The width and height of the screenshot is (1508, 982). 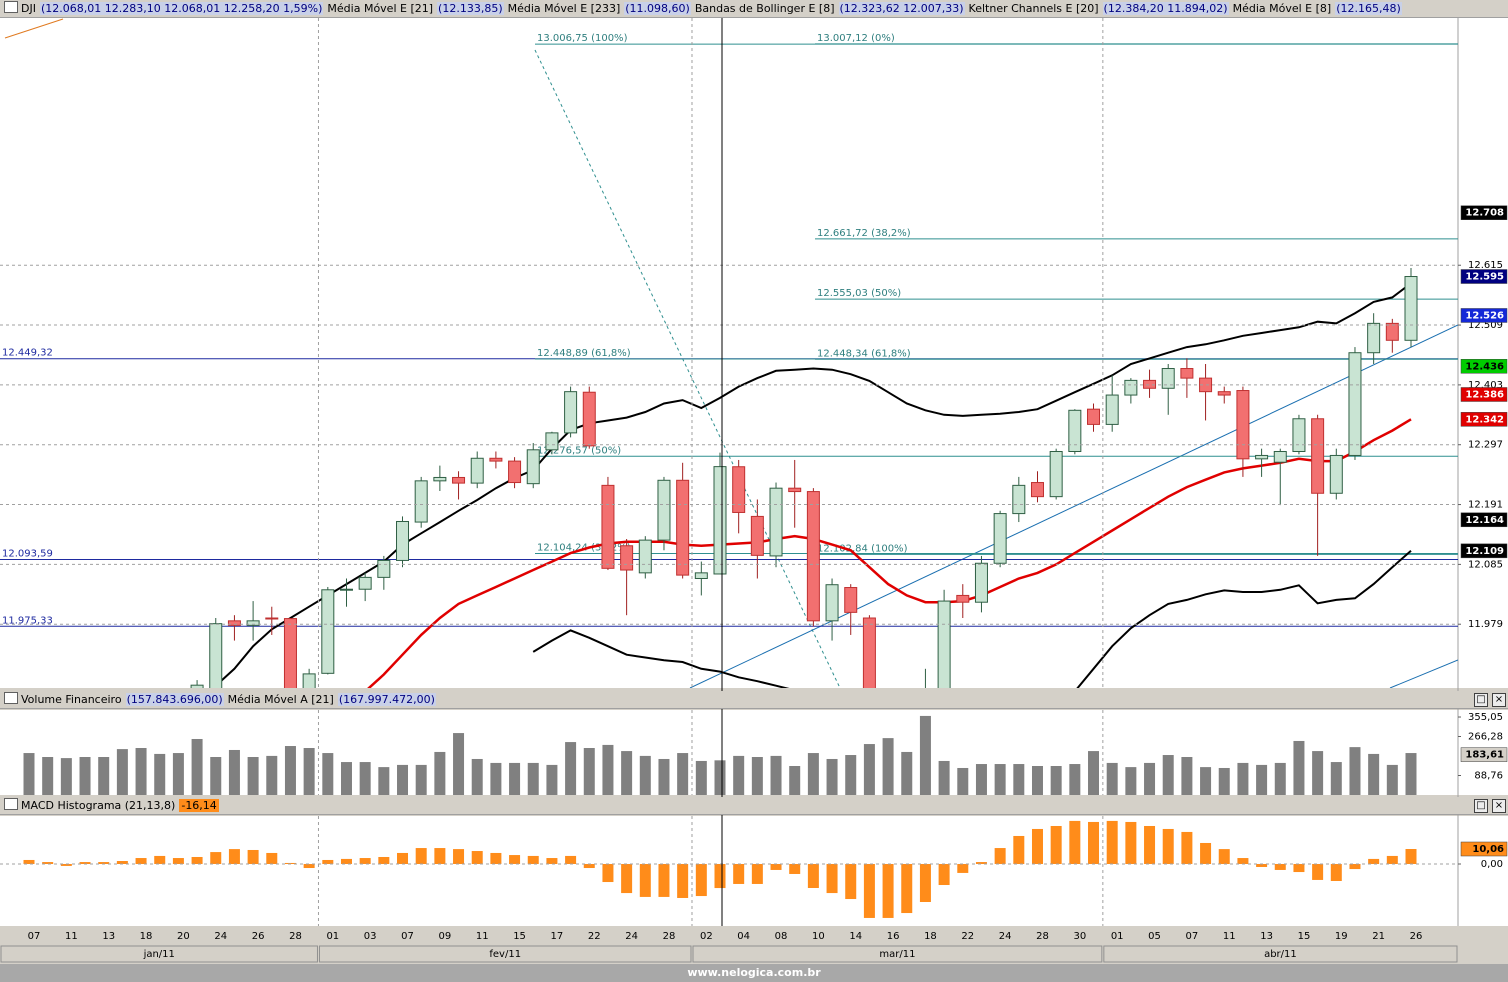 What do you see at coordinates (669, 936) in the screenshot?
I see `x-tick-label: 28` at bounding box center [669, 936].